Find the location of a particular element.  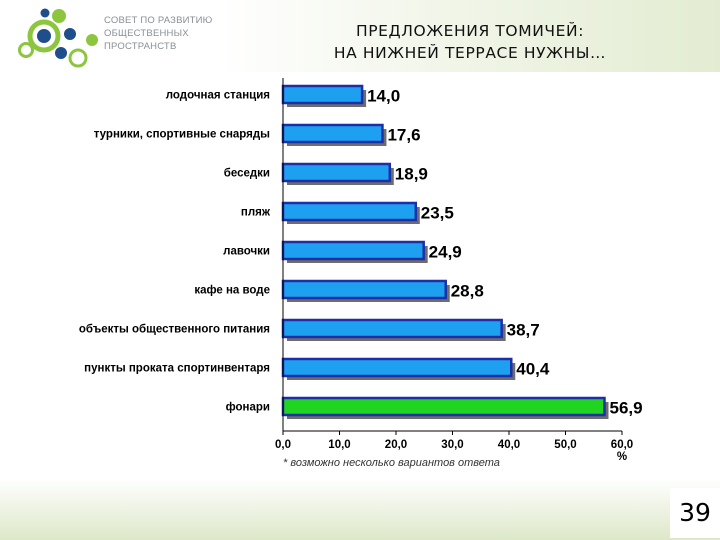

x-tick-label: 10,0 is located at coordinates (339, 445).